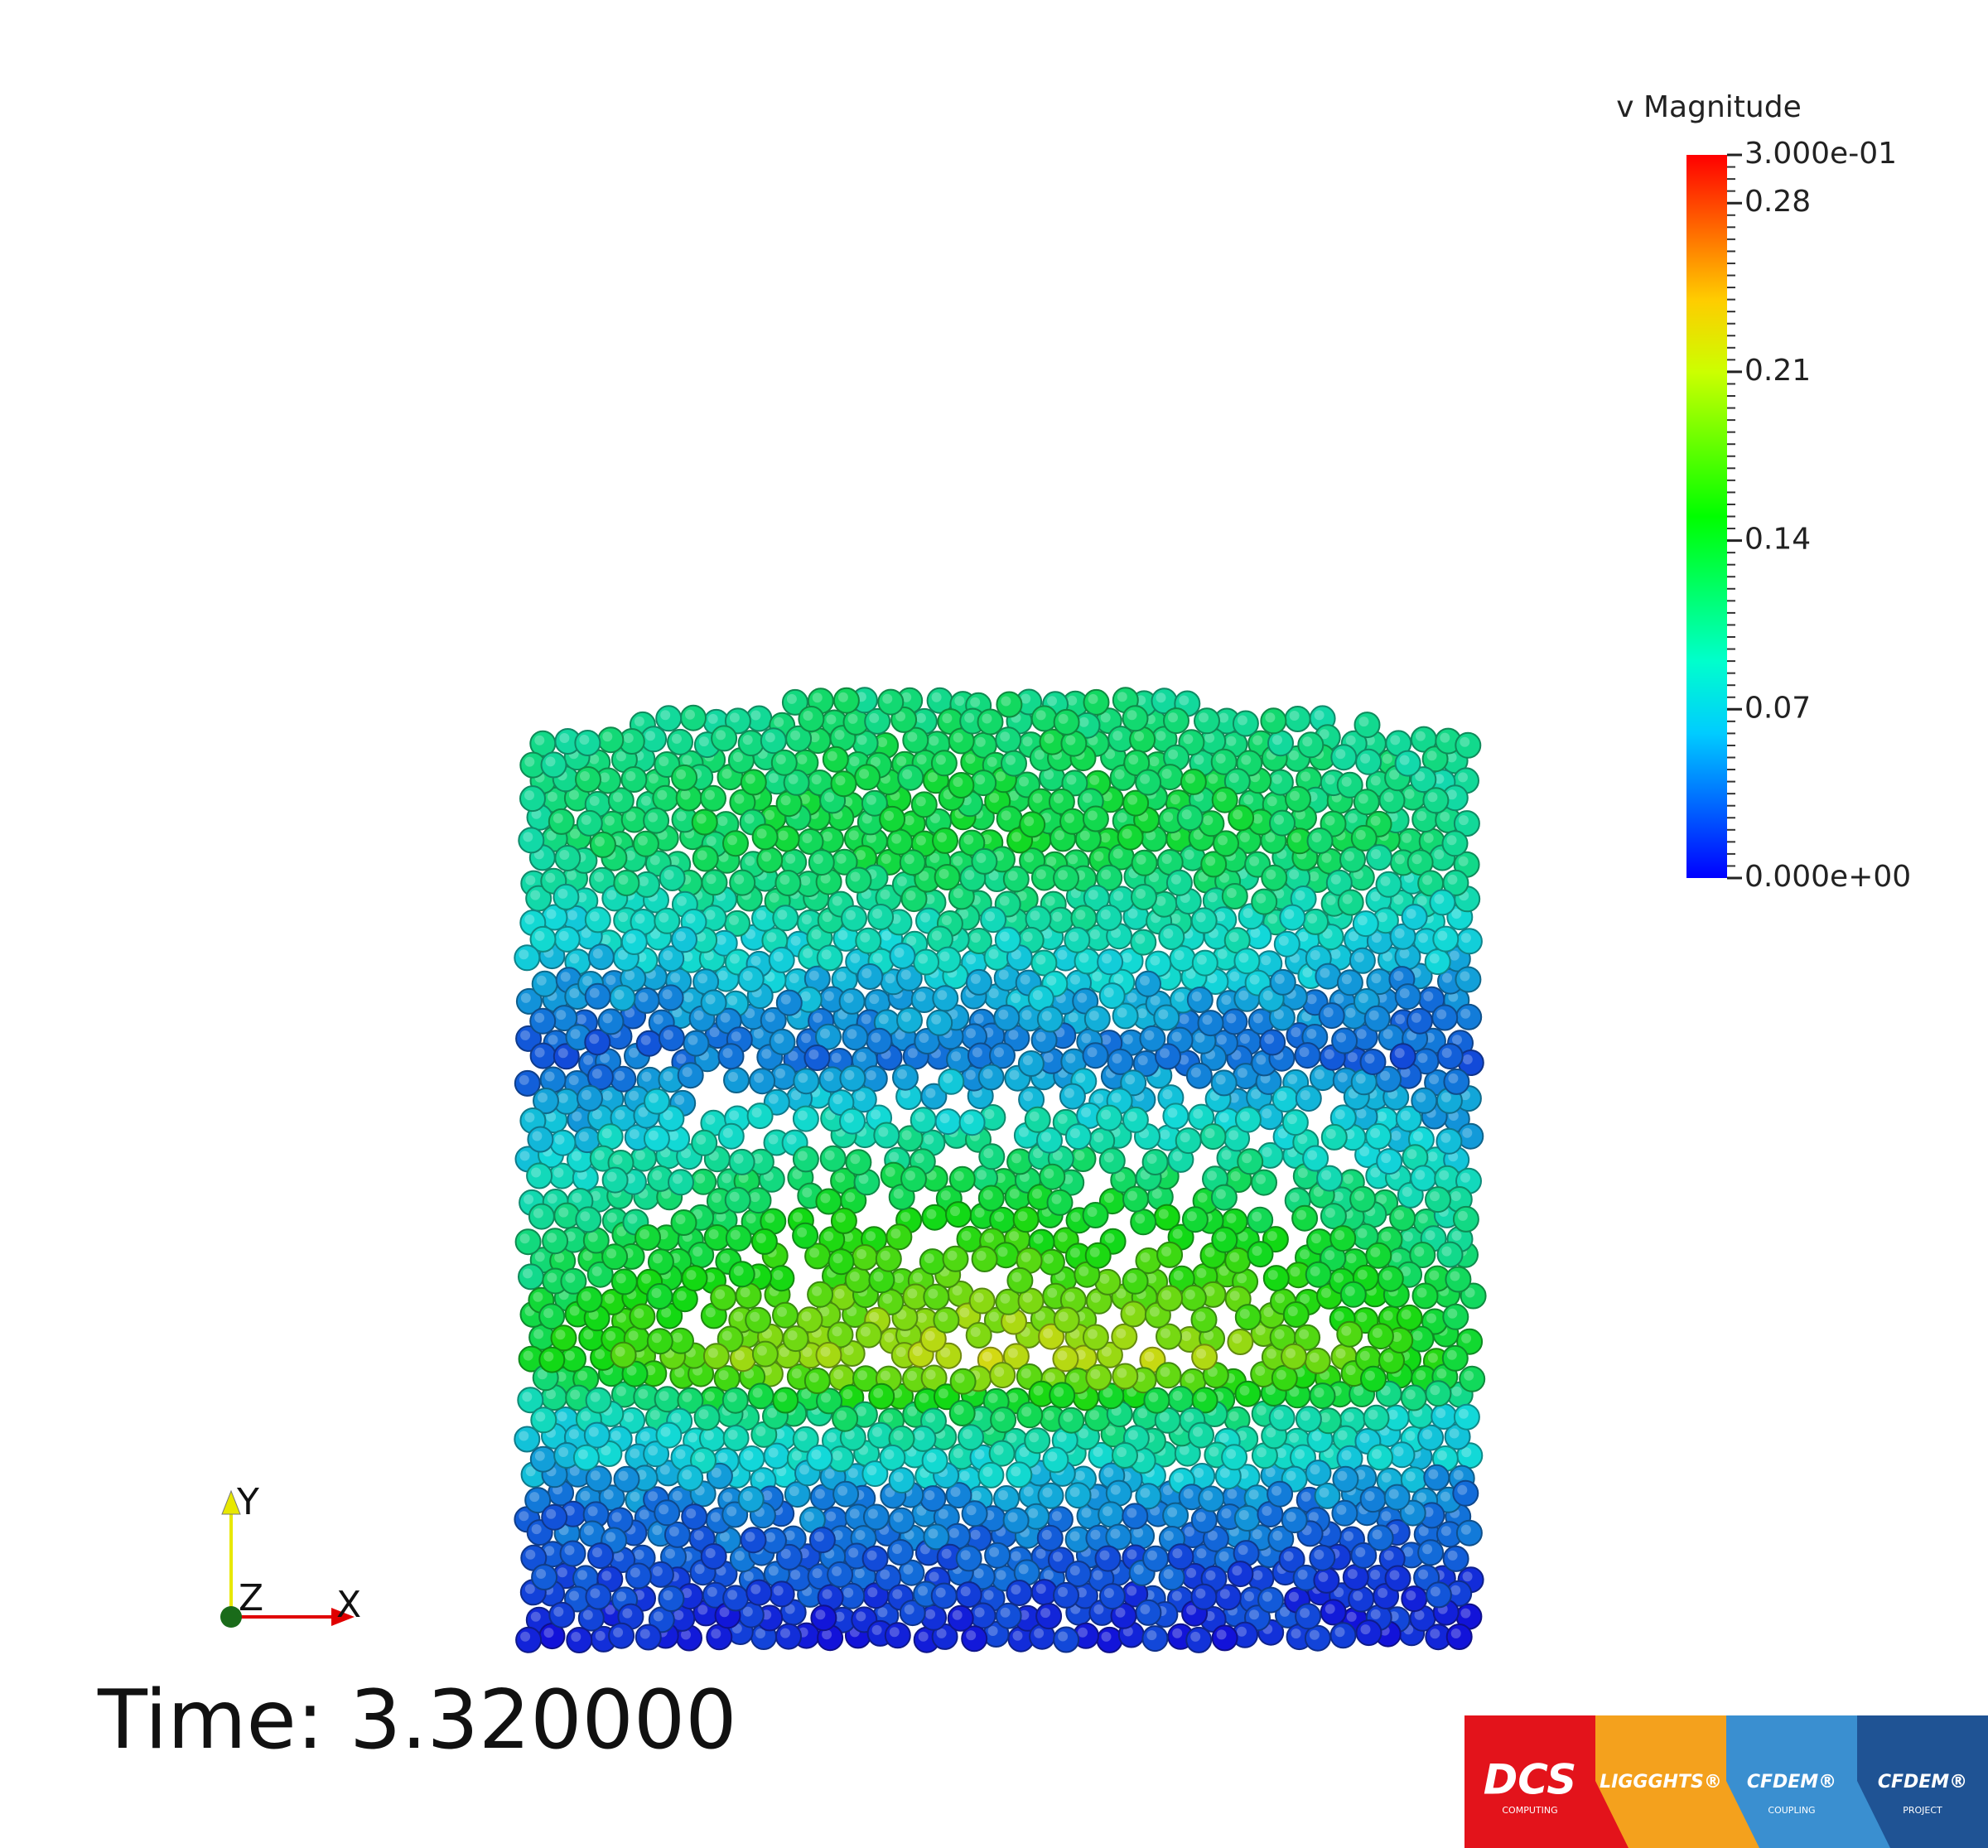 This screenshot has width=1988, height=1848. I want to click on logo-name: DCS, so click(1530, 1780).